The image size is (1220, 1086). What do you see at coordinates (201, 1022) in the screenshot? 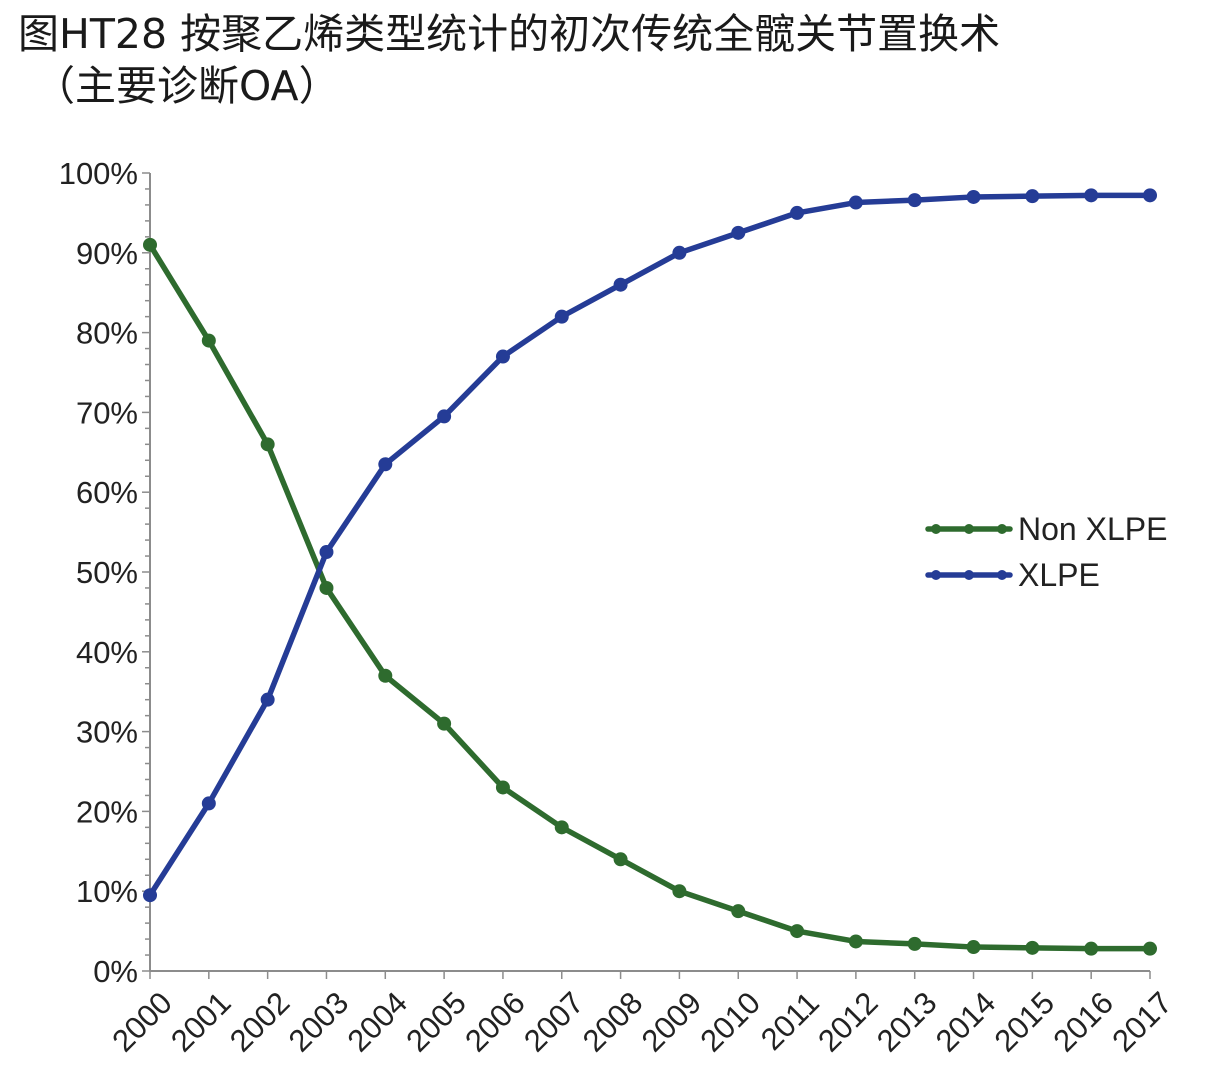
I see `x-tick-label: 2001` at bounding box center [201, 1022].